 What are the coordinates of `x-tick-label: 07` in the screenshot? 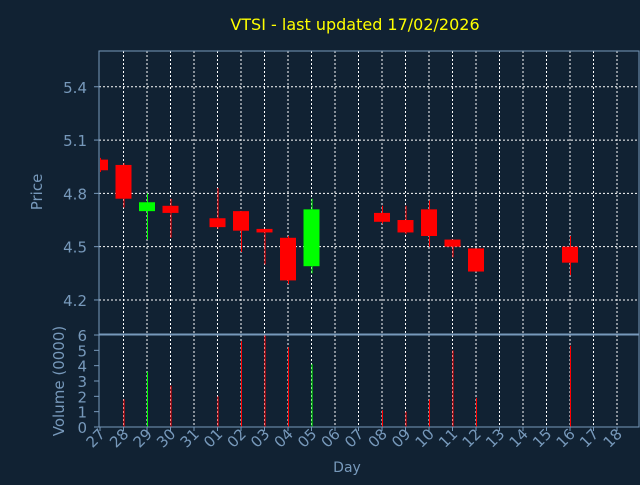 It's located at (354, 438).